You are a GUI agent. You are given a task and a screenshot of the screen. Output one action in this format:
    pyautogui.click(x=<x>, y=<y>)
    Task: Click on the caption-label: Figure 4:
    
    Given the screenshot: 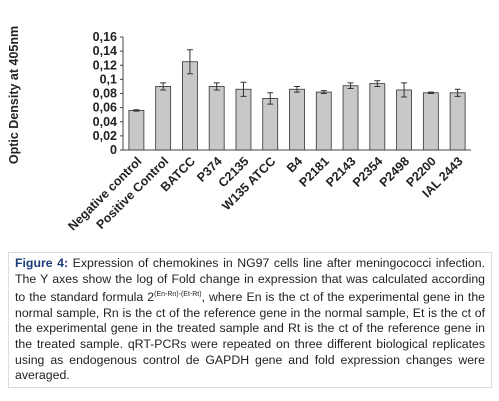 What is the action you would take?
    pyautogui.click(x=42, y=263)
    